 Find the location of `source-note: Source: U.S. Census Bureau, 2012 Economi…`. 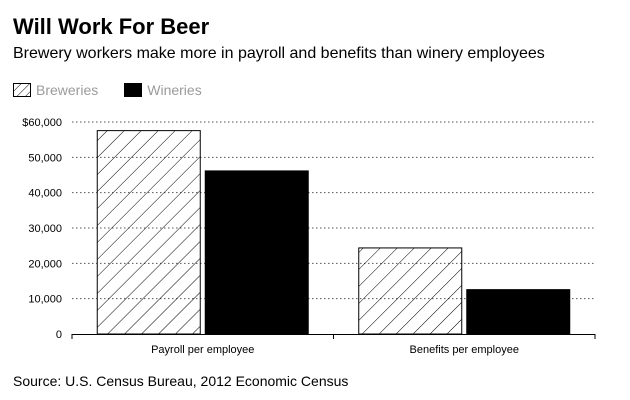

source-note: Source: U.S. Census Bureau, 2012 Economi… is located at coordinates (181, 381).